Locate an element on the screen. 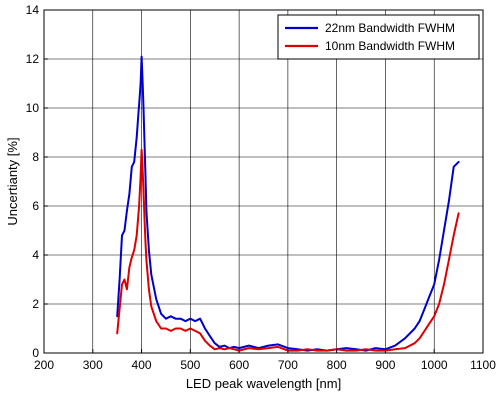 The height and width of the screenshot is (400, 501). x-axis-title: LED peak wavelength [nm] is located at coordinates (263, 383).